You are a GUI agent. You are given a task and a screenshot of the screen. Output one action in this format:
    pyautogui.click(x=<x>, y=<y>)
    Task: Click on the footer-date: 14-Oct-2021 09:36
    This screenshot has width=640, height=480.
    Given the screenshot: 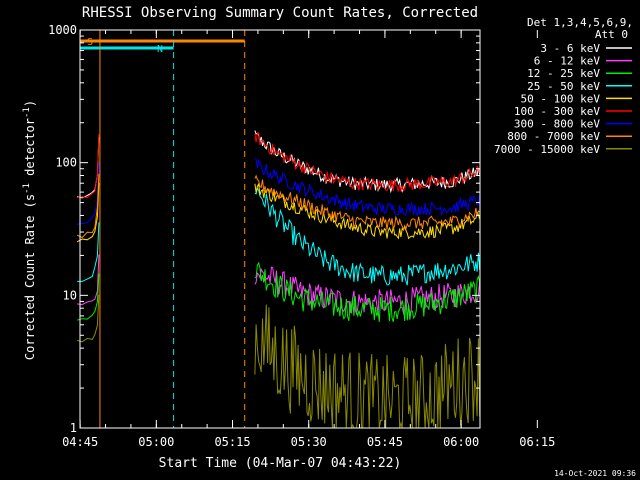 What is the action you would take?
    pyautogui.click(x=595, y=473)
    